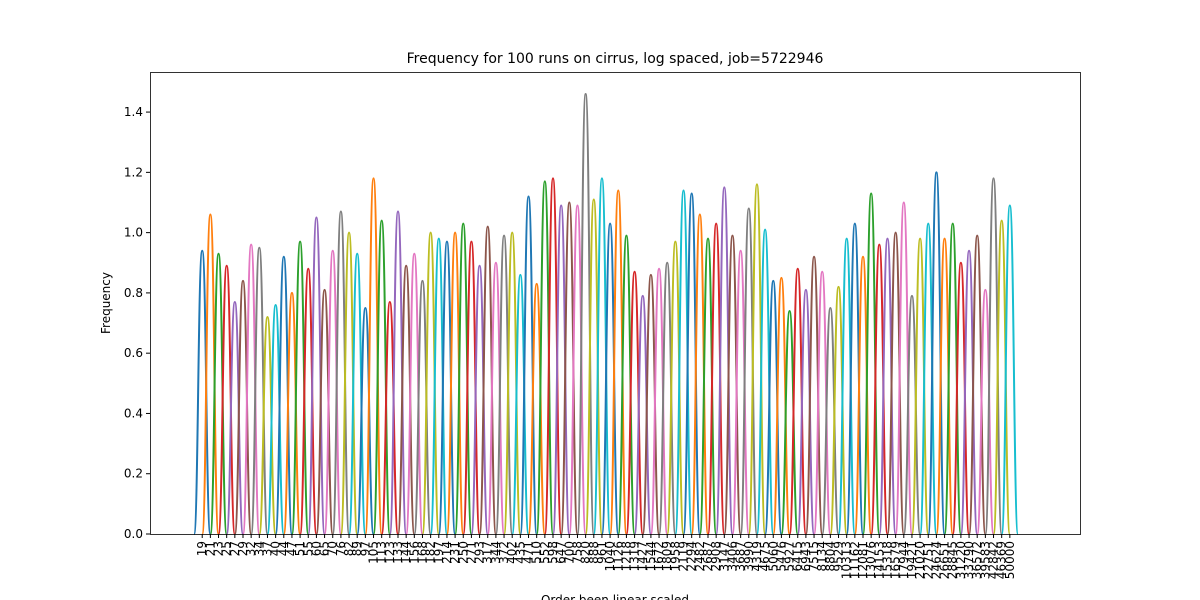  Describe the element at coordinates (610, 556) in the screenshot. I see `x-tick-label: 1040` at that location.